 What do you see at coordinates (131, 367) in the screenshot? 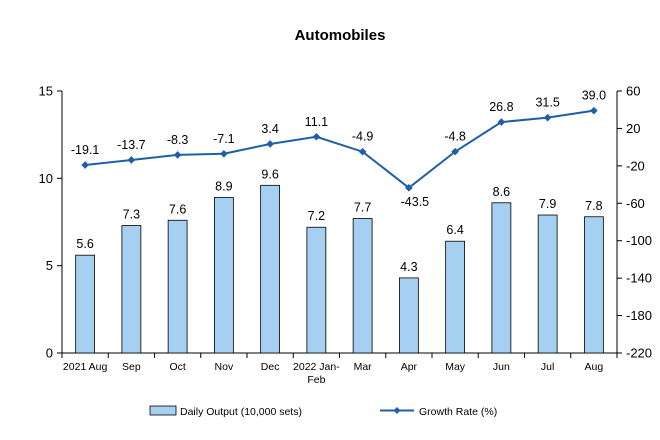
I see `category-label: Sep` at bounding box center [131, 367].